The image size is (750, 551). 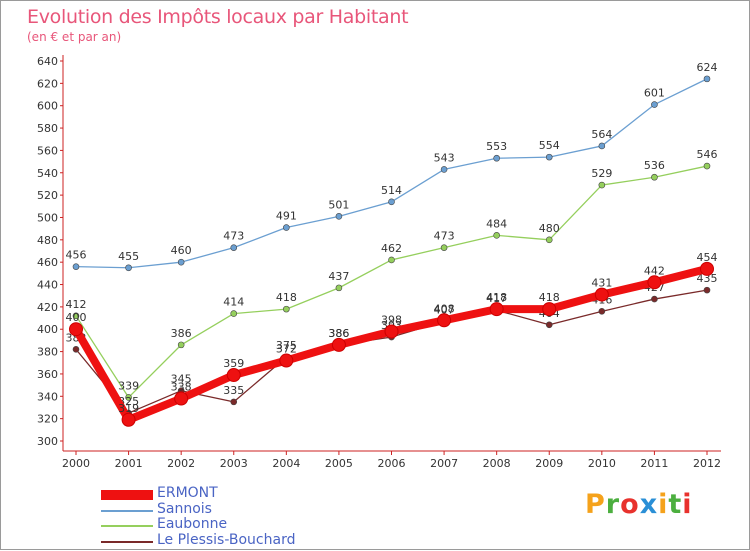 I want to click on data-label-ermont: 408, so click(x=444, y=308).